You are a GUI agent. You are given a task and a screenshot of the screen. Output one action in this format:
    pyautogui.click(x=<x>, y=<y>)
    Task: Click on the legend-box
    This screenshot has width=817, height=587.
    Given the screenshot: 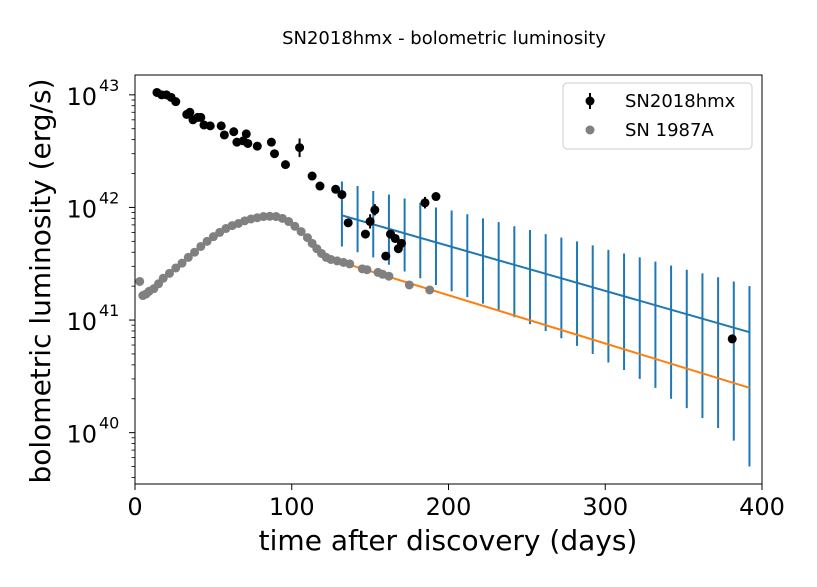 What is the action you would take?
    pyautogui.click(x=657, y=116)
    